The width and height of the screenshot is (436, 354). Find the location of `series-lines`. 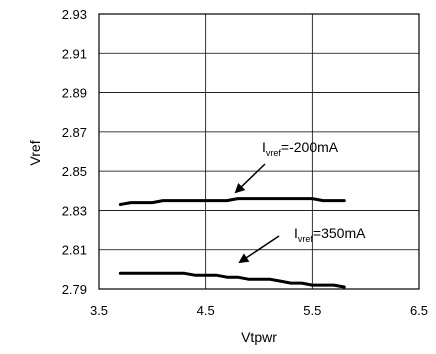

series-lines is located at coordinates (232, 243).